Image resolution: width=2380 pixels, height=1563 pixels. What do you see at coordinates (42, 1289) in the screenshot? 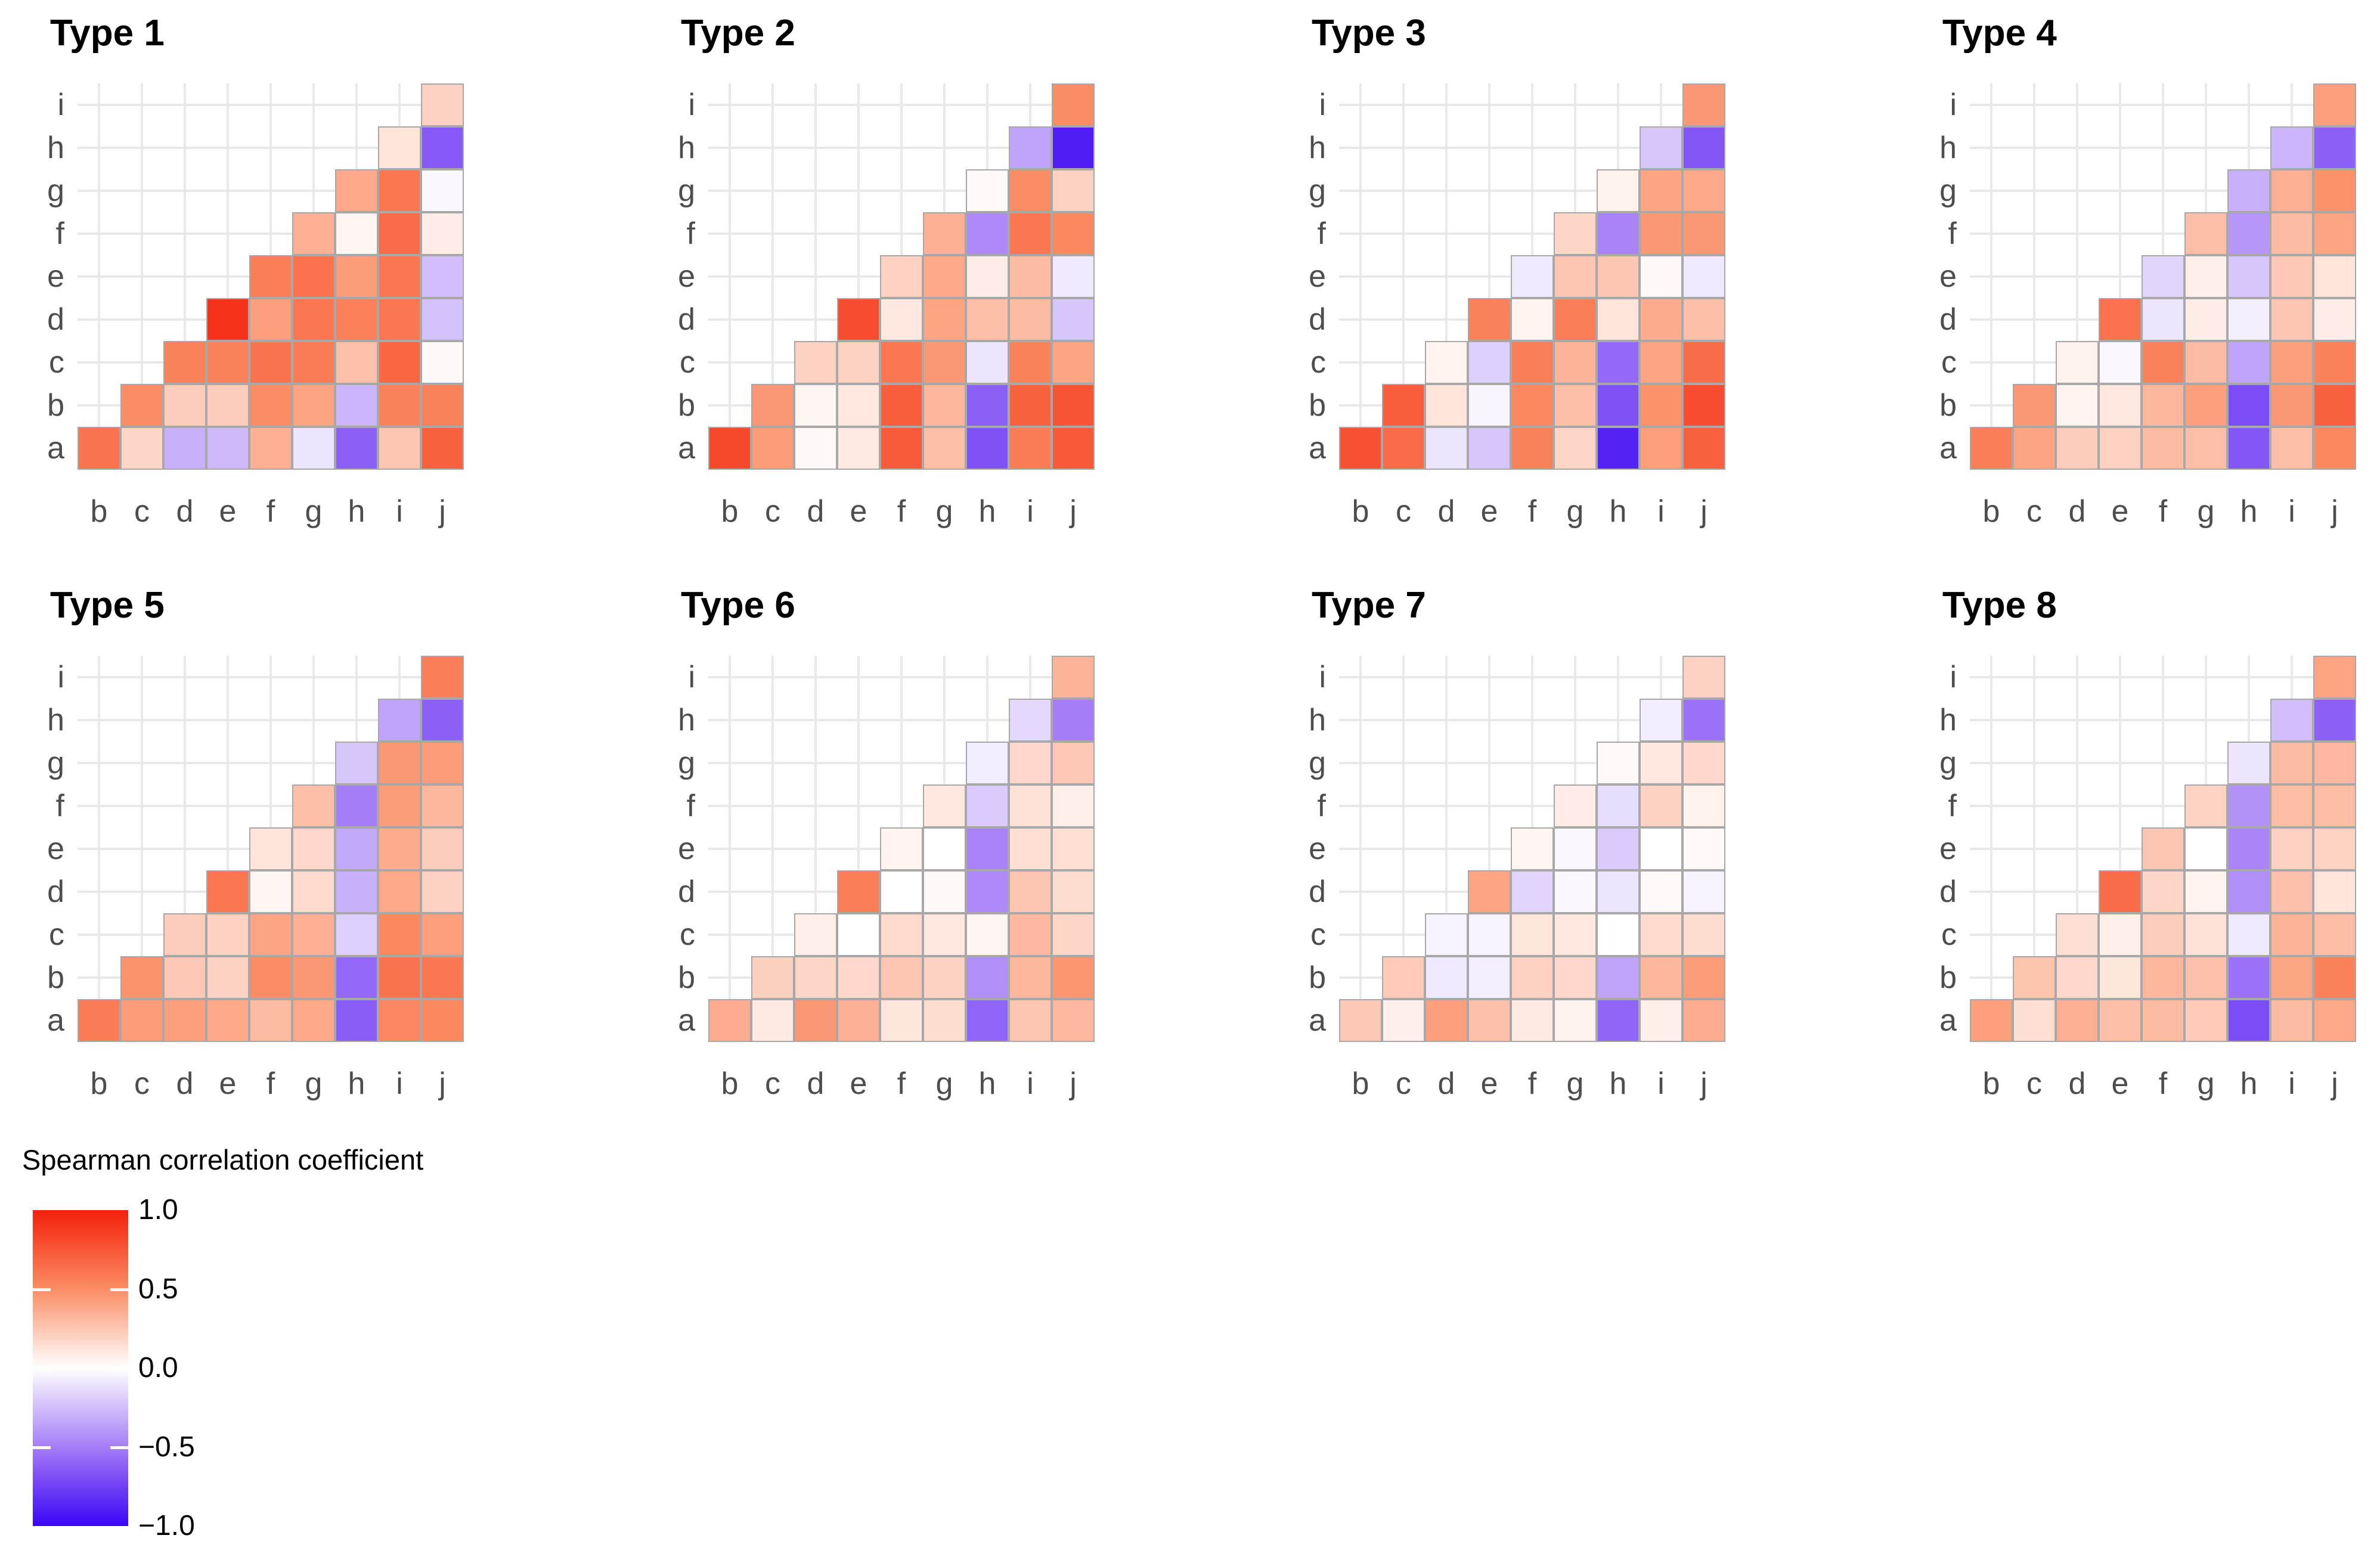
I see `legend-tick-mark` at bounding box center [42, 1289].